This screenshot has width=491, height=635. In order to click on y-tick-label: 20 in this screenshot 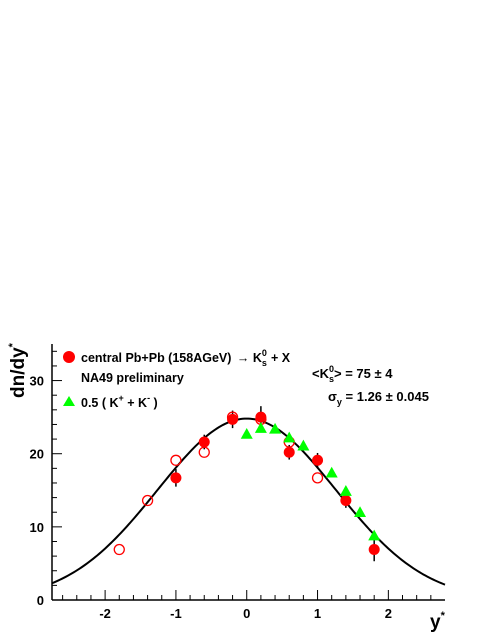, I will do `click(37, 454)`.